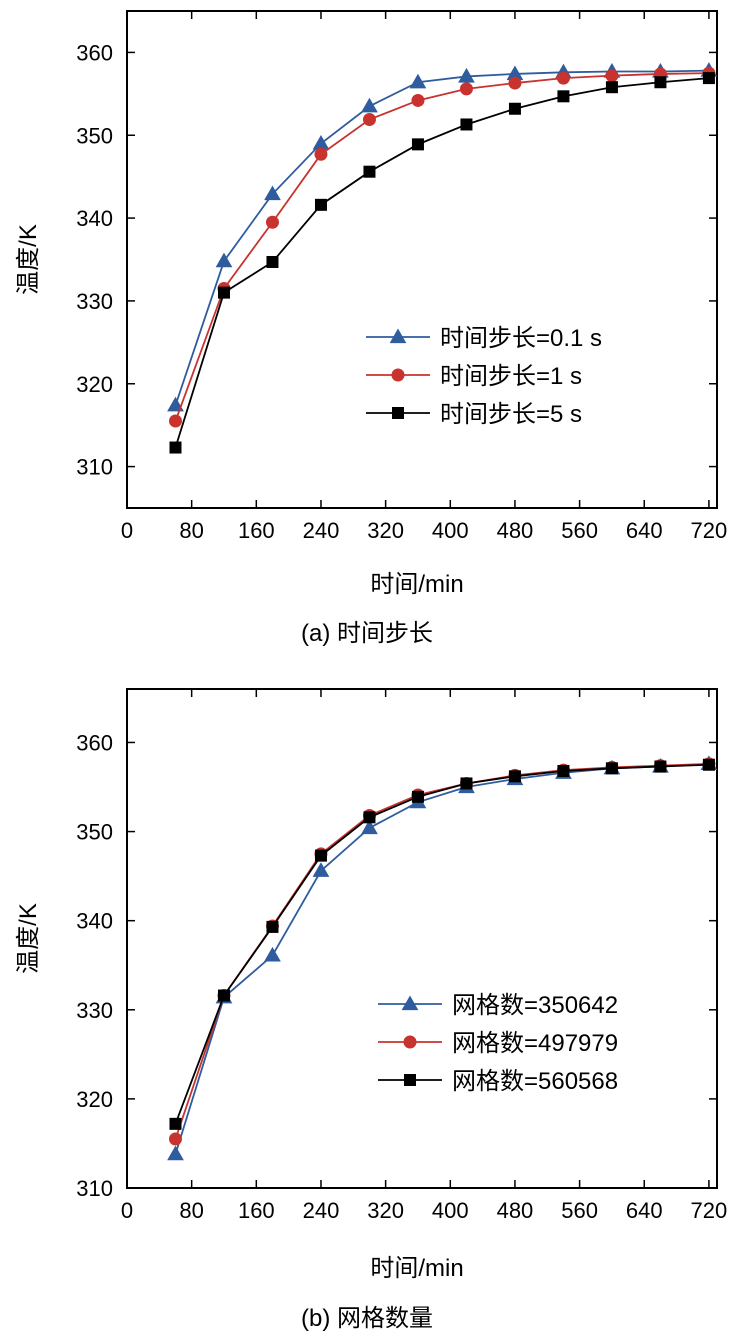  What do you see at coordinates (535, 1005) in the screenshot?
I see `legend-label: 网格数=350642` at bounding box center [535, 1005].